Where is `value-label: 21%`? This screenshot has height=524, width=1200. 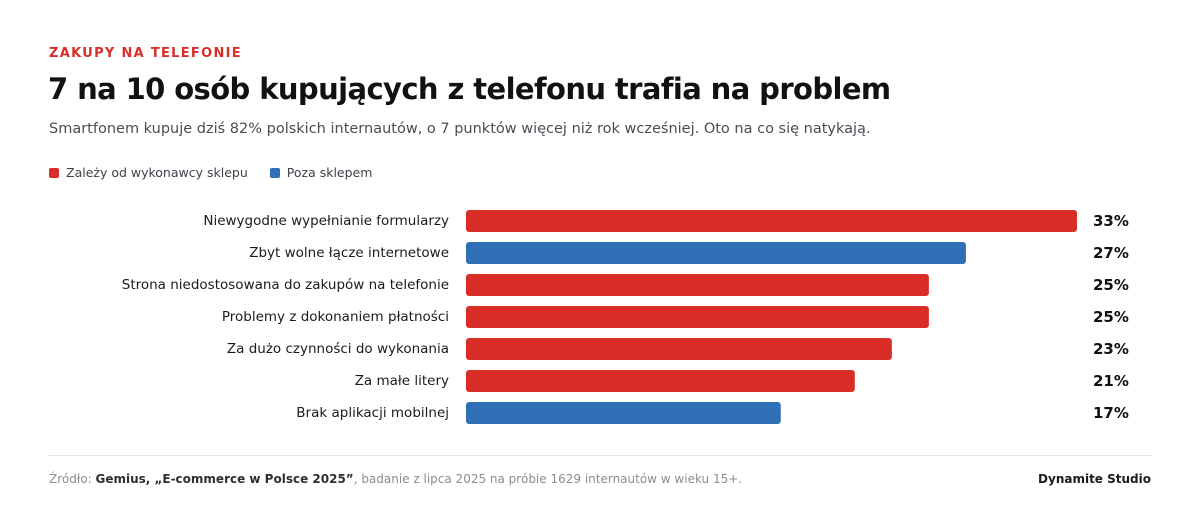
value-label: 21% is located at coordinates (1111, 381).